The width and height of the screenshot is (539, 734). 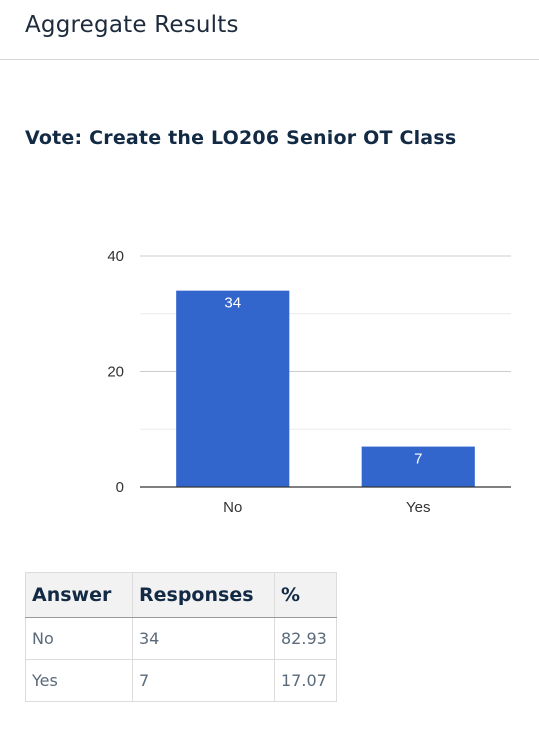 I want to click on page-title: Aggregate Results, so click(x=132, y=25).